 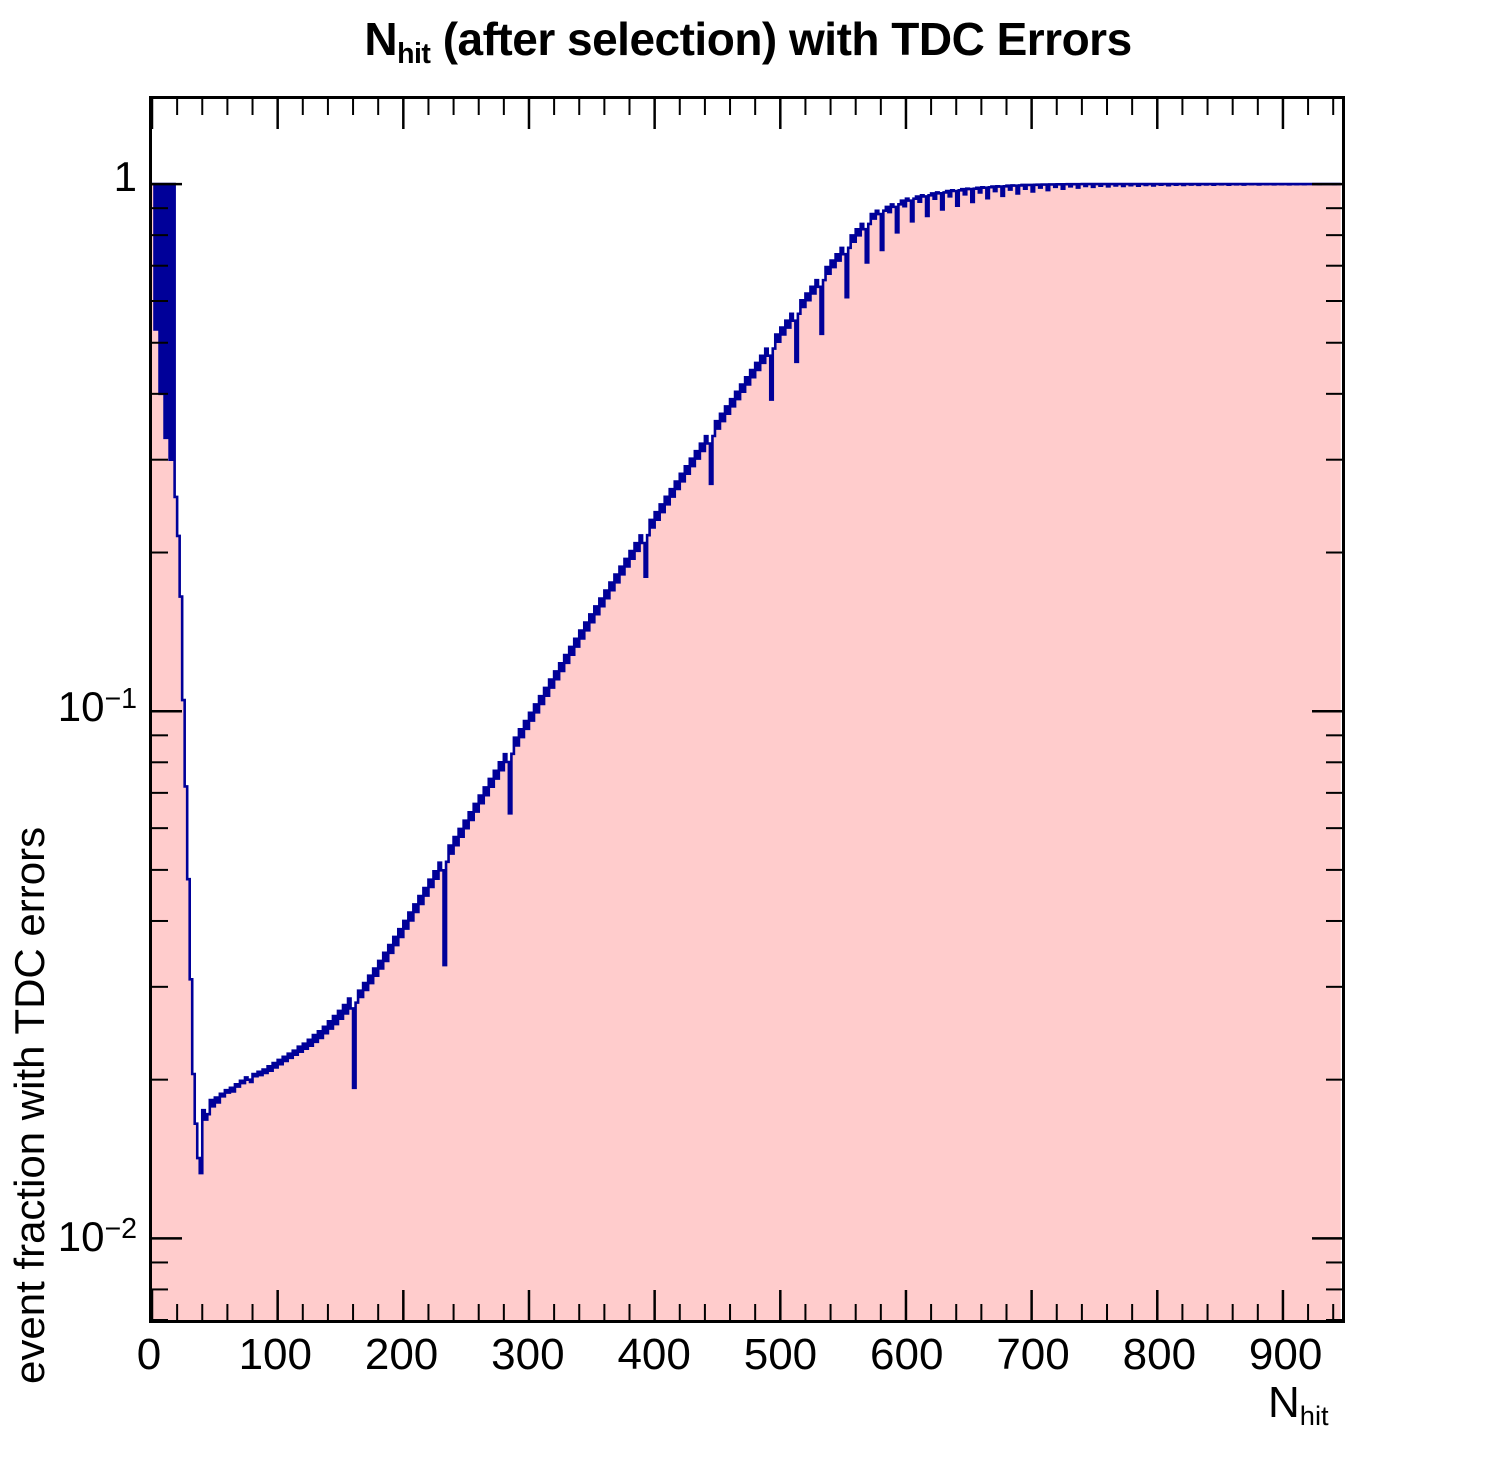 What do you see at coordinates (1284, 1402) in the screenshot?
I see `x-axis-title-main: N` at bounding box center [1284, 1402].